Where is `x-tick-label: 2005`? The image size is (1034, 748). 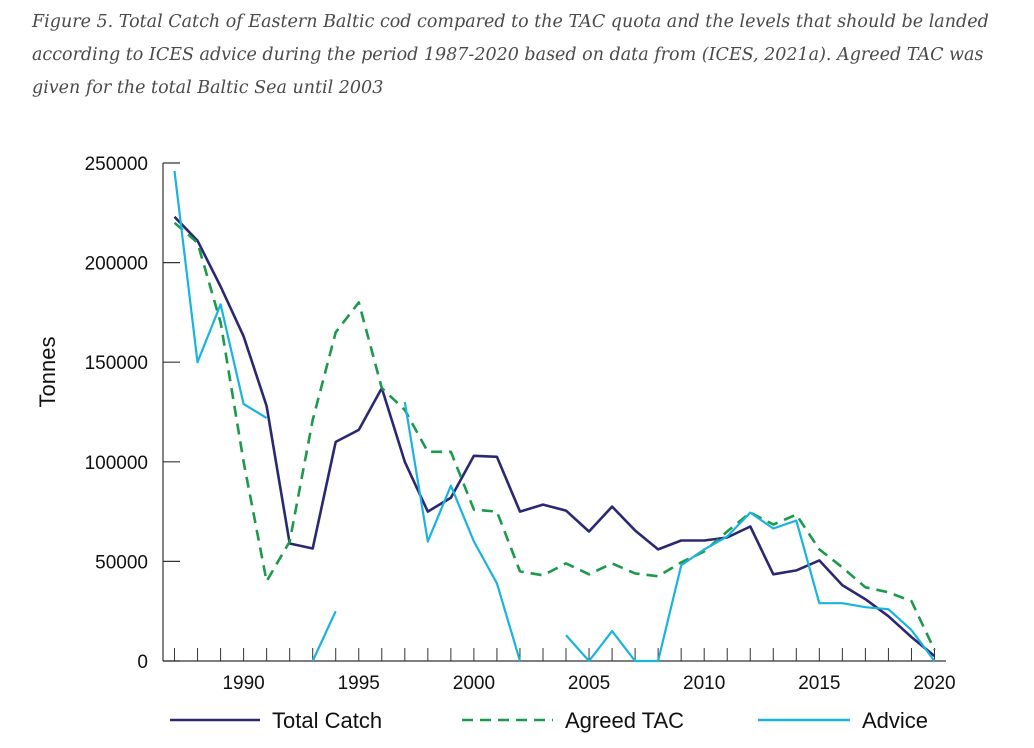 x-tick-label: 2005 is located at coordinates (589, 683).